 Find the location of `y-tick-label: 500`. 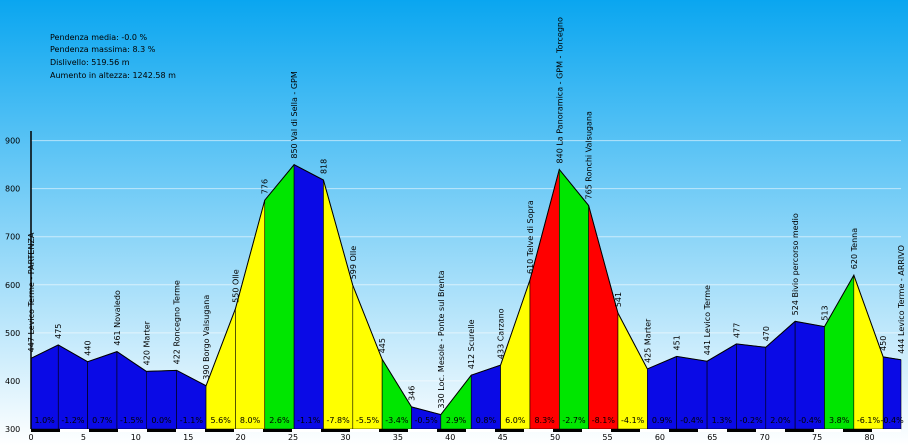

y-tick-label: 500 is located at coordinates (12, 333).